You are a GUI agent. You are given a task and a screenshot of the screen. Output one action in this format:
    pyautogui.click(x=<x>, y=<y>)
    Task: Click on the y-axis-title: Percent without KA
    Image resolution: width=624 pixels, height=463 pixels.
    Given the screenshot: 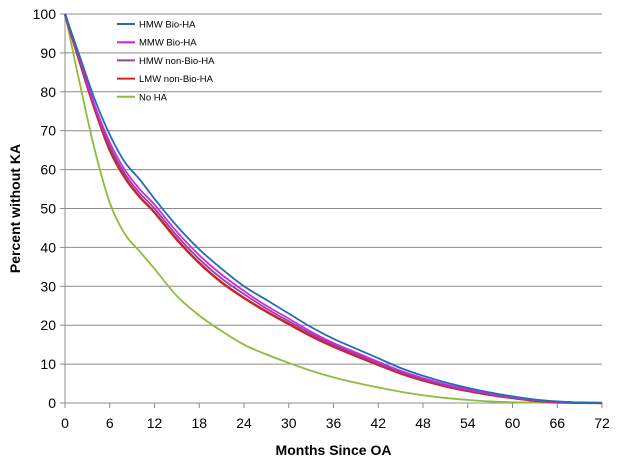 What is the action you would take?
    pyautogui.click(x=15, y=208)
    